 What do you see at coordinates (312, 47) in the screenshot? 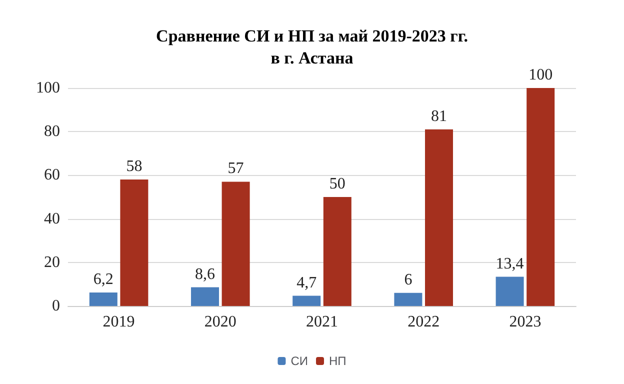
I see `chart-title: Сравнение СИ и НП за май 2019-2023 гг. в г. Астана` at bounding box center [312, 47].